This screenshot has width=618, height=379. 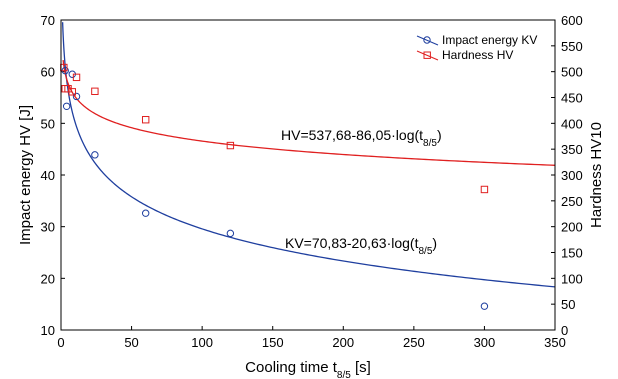 What do you see at coordinates (572, 149) in the screenshot?
I see `right-y-tick-label: 350` at bounding box center [572, 149].